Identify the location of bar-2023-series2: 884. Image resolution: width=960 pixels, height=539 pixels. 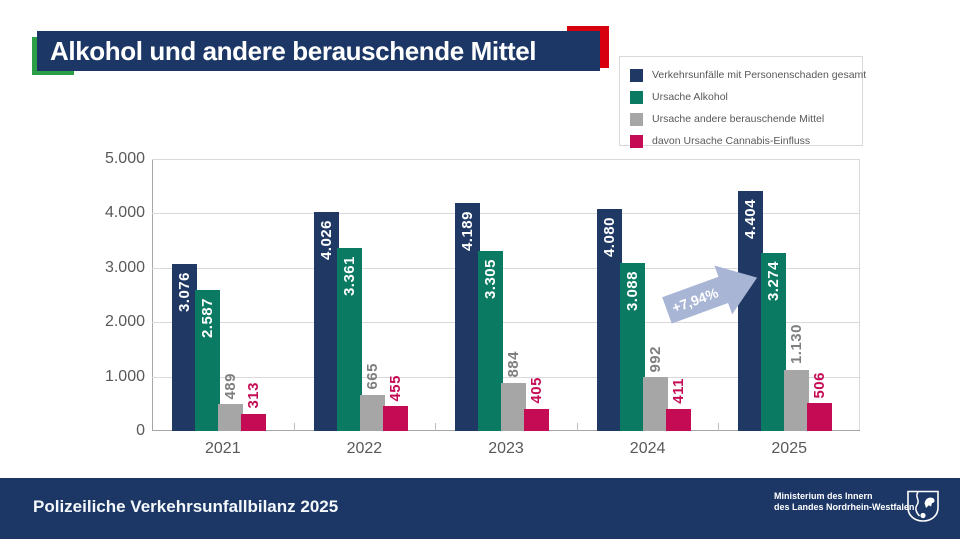
(514, 391).